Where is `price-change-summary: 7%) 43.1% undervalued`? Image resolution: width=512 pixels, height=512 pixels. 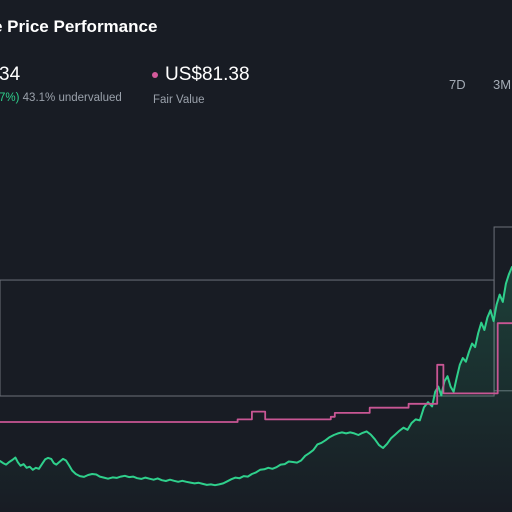 price-change-summary: 7%) 43.1% undervalued is located at coordinates (61, 98).